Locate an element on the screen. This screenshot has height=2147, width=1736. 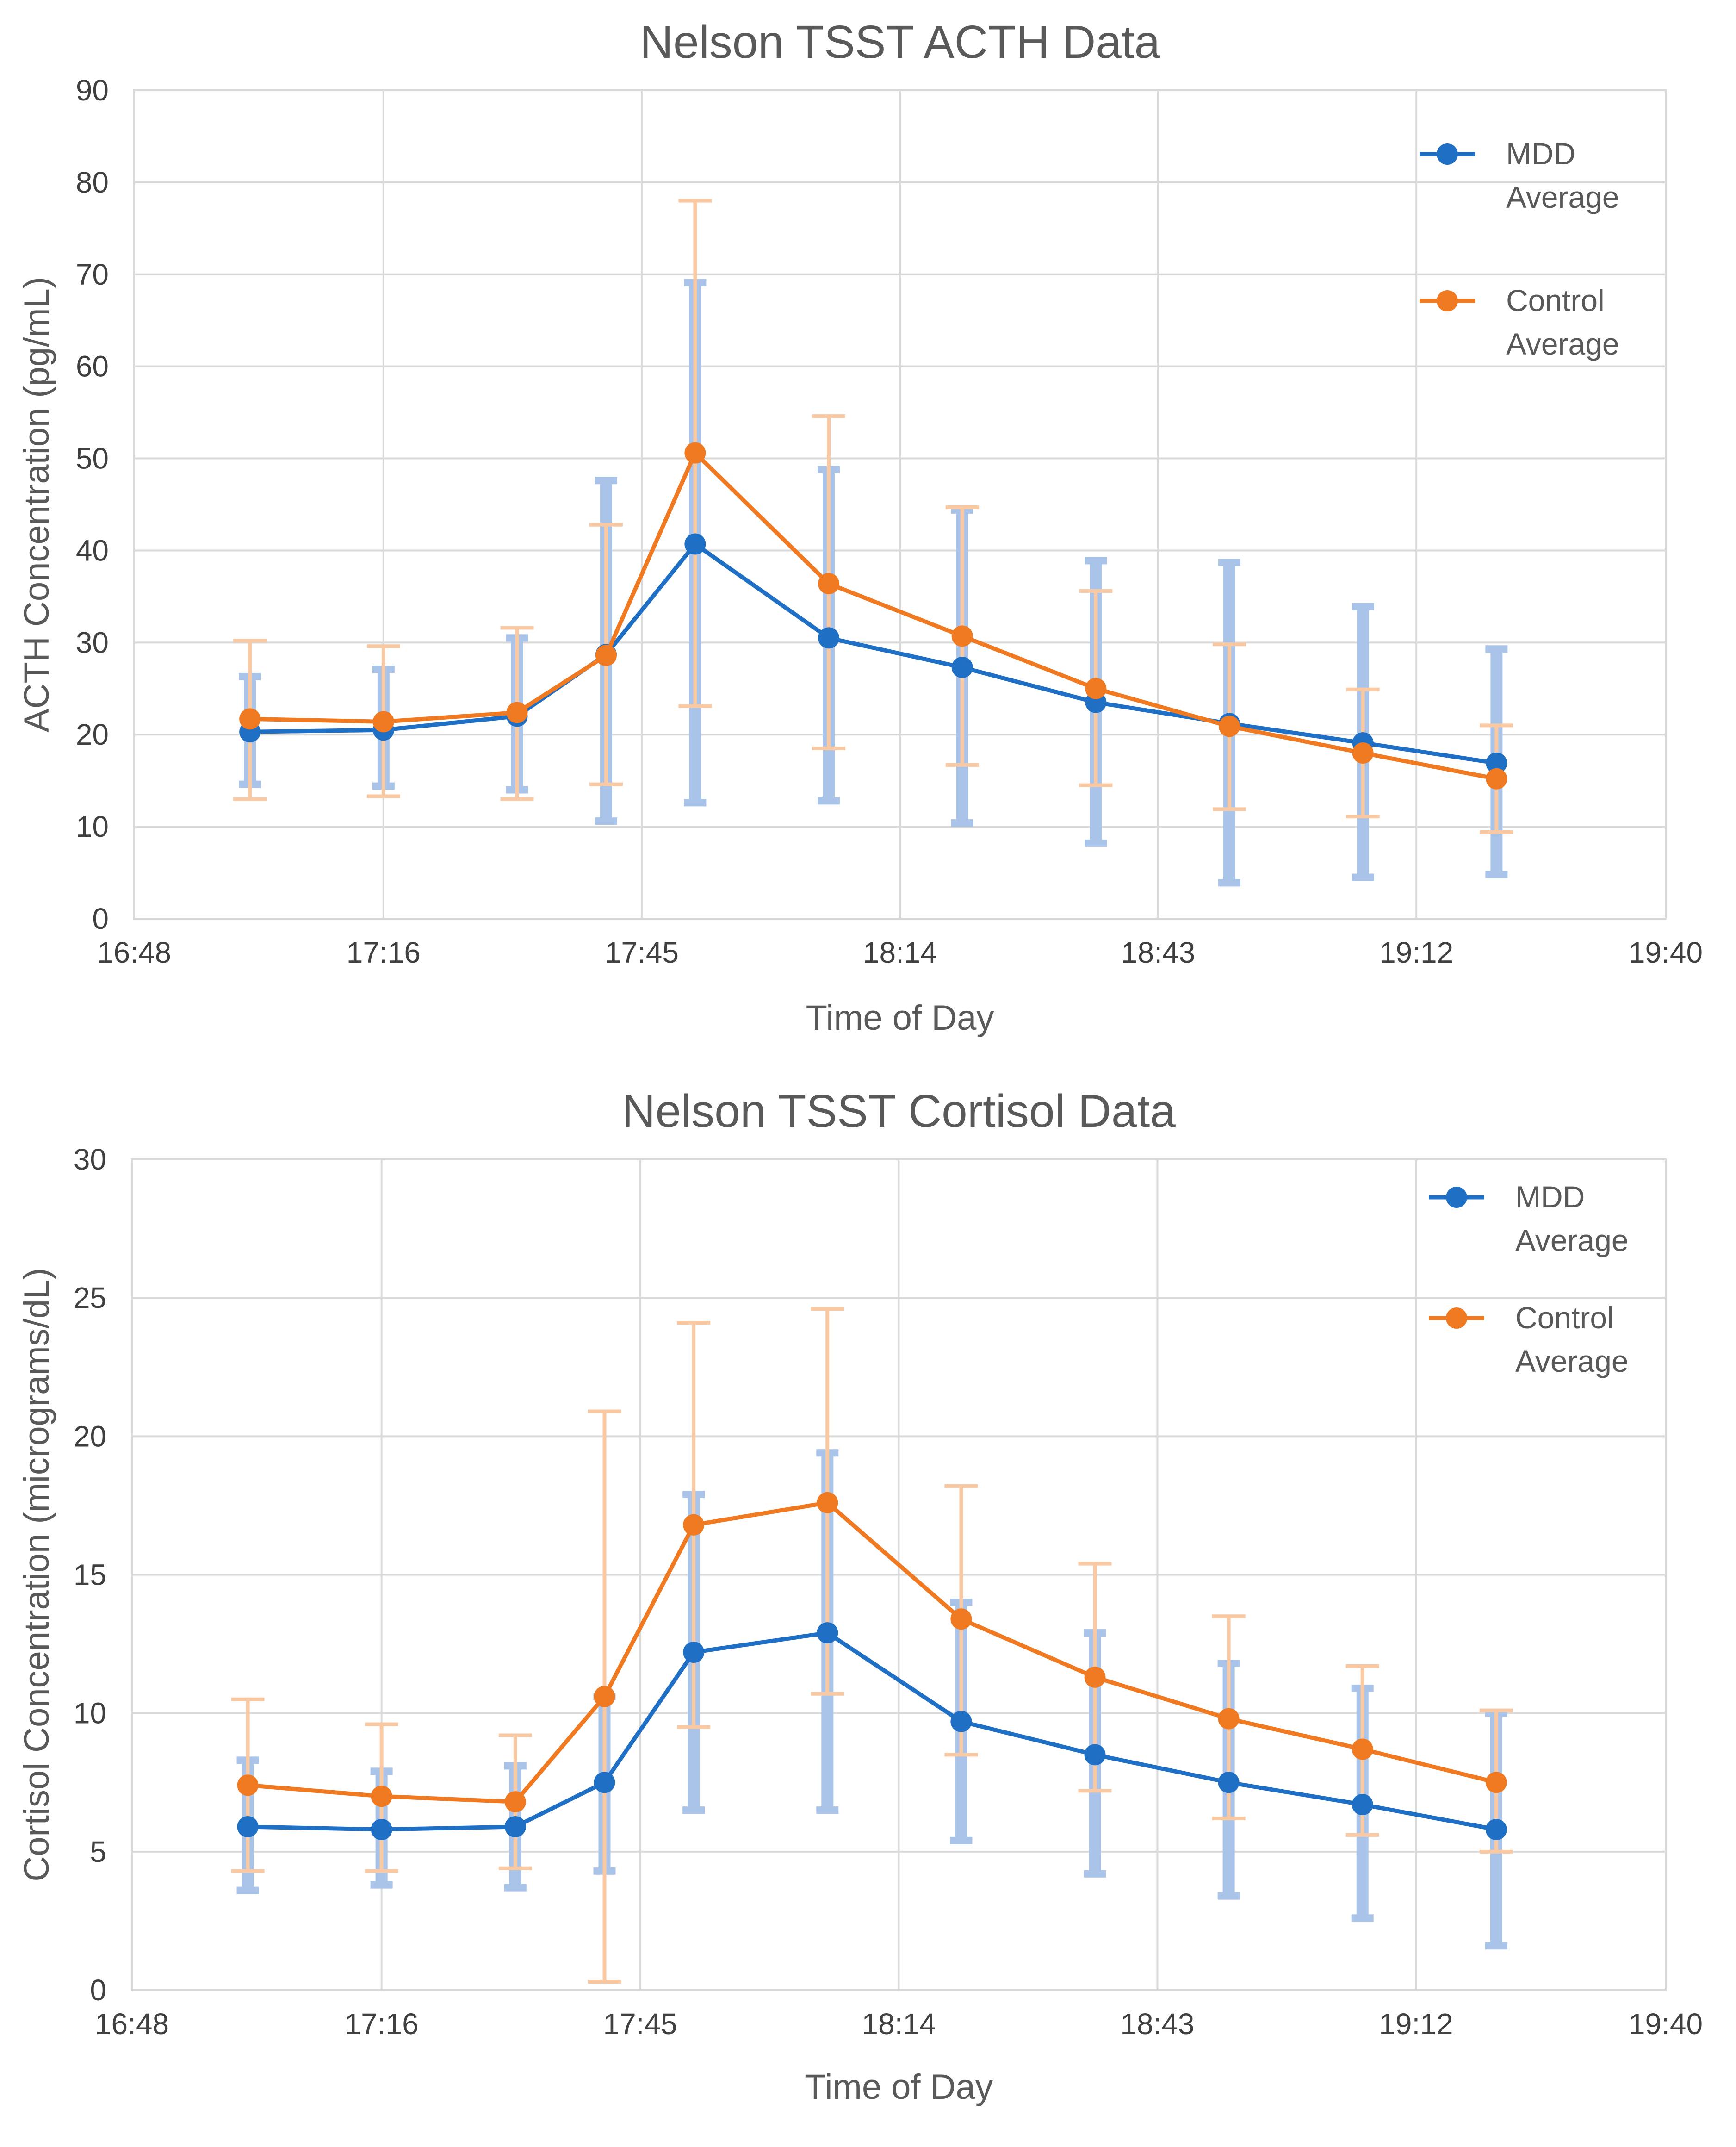
y-tick-label: 15 is located at coordinates (90, 1575).